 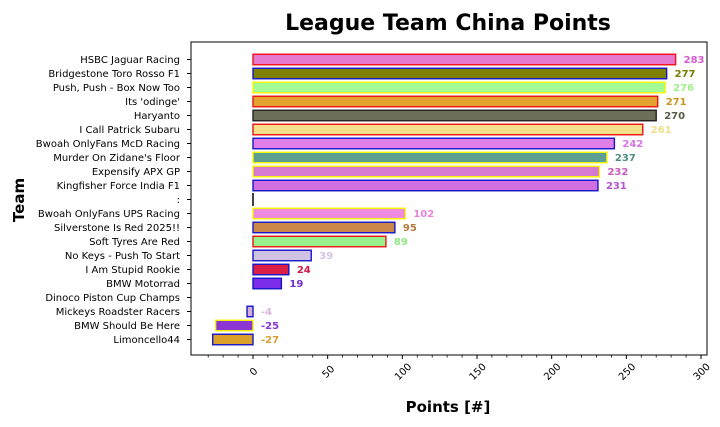 I want to click on category-label-i-am-stupid-rookie: I Am Stupid Rookie, so click(x=132, y=270).